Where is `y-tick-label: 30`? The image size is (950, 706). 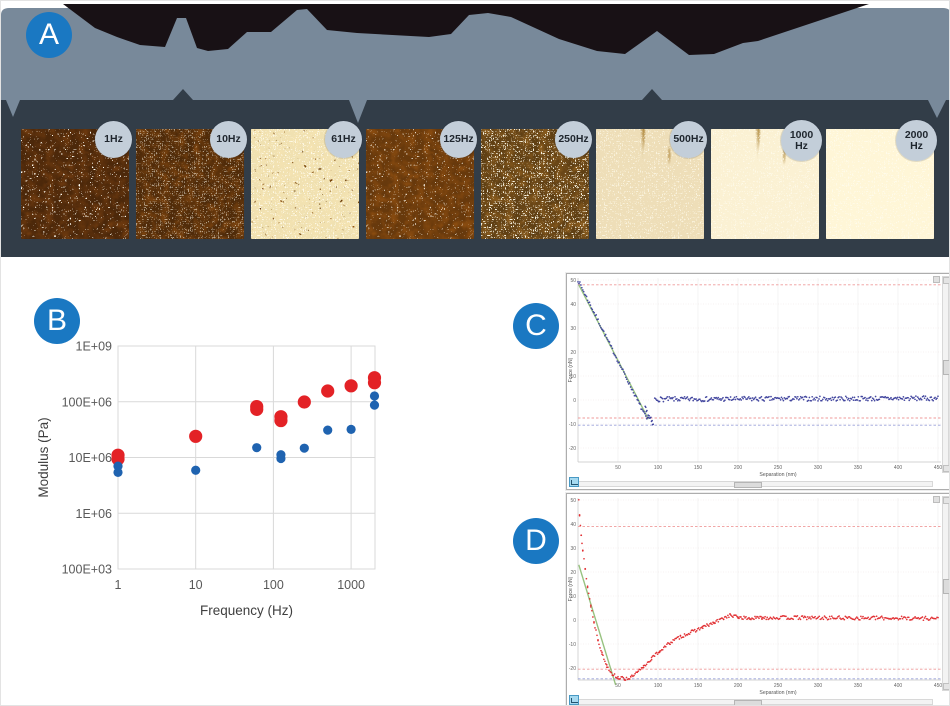
y-tick-label: 30 is located at coordinates (573, 549).